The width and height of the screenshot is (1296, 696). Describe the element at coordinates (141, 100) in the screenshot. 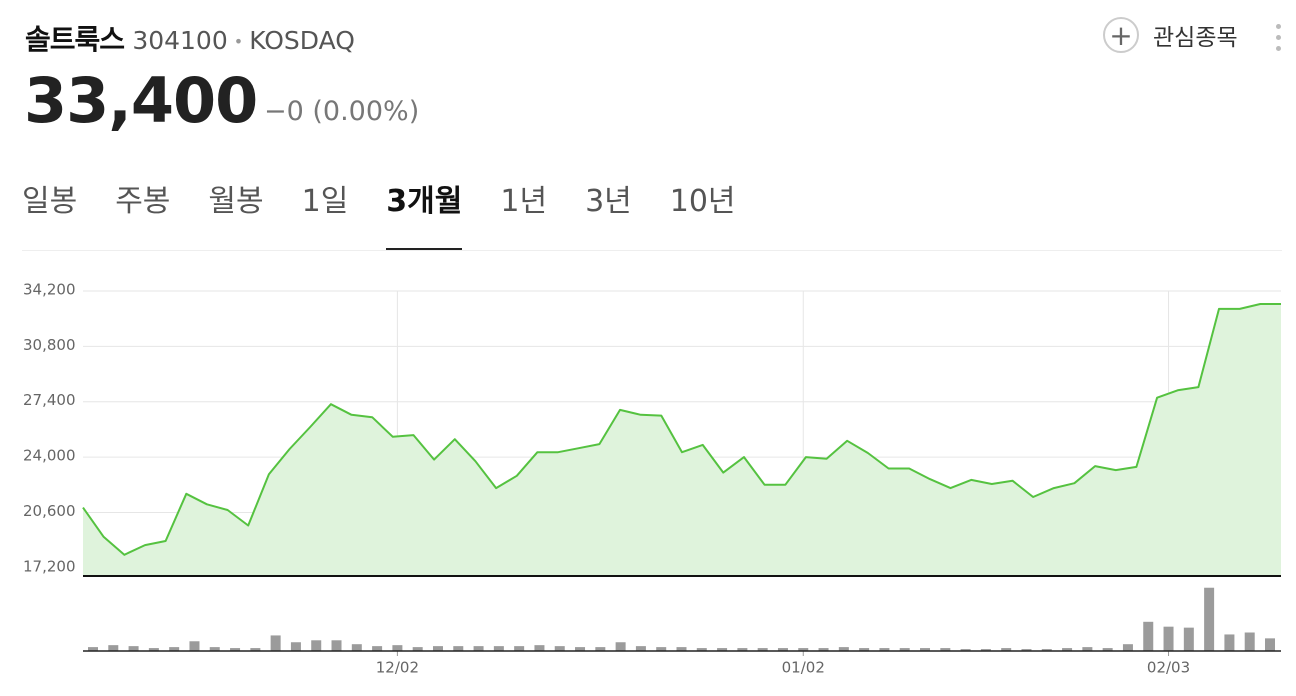

I see `price: 33,400` at that location.